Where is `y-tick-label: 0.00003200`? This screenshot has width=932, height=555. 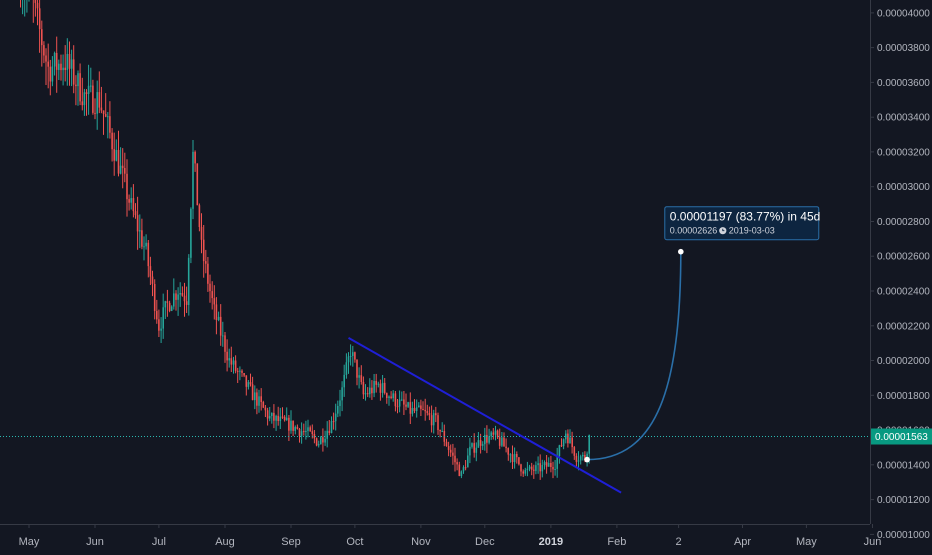
y-tick-label: 0.00003200 is located at coordinates (903, 152).